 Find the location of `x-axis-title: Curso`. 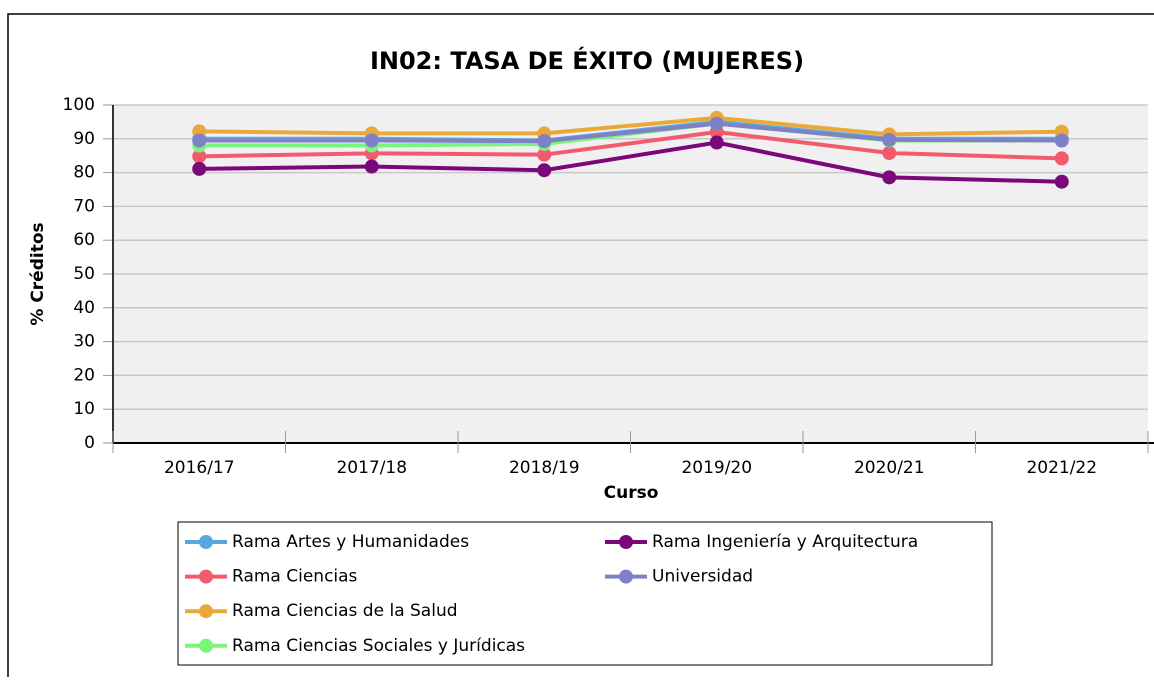

x-axis-title: Curso is located at coordinates (631, 493).